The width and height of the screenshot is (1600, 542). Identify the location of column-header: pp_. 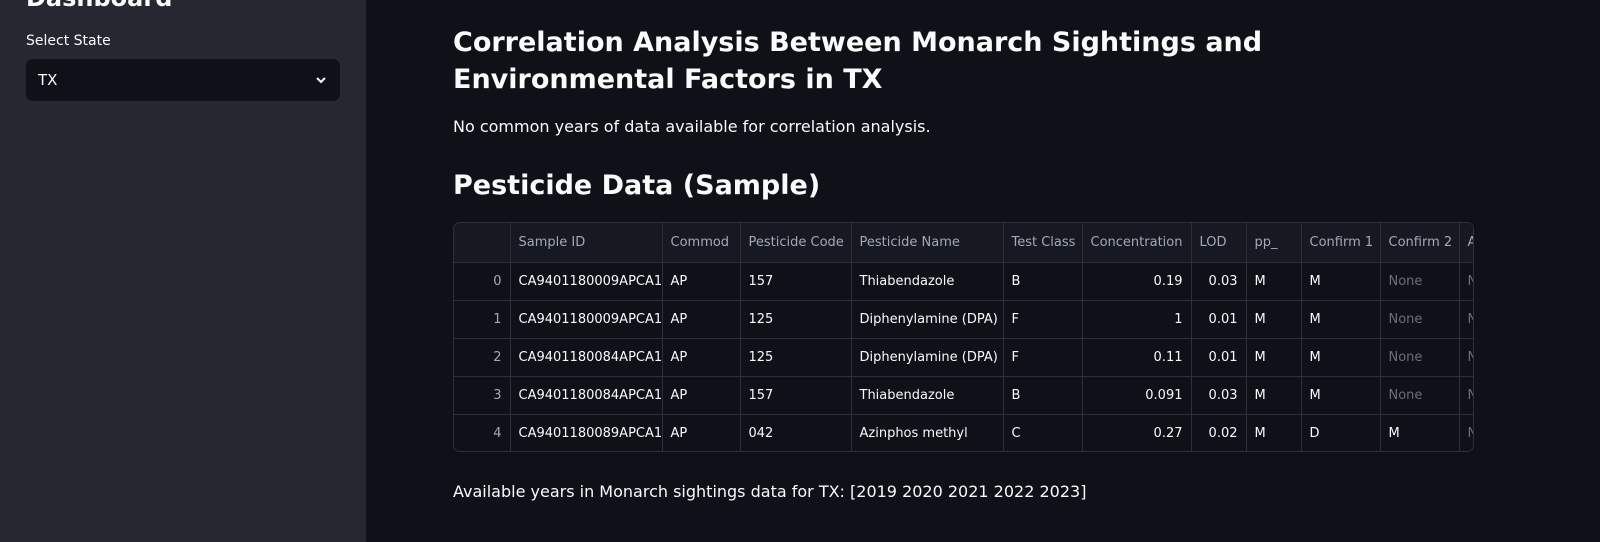
(1274, 243).